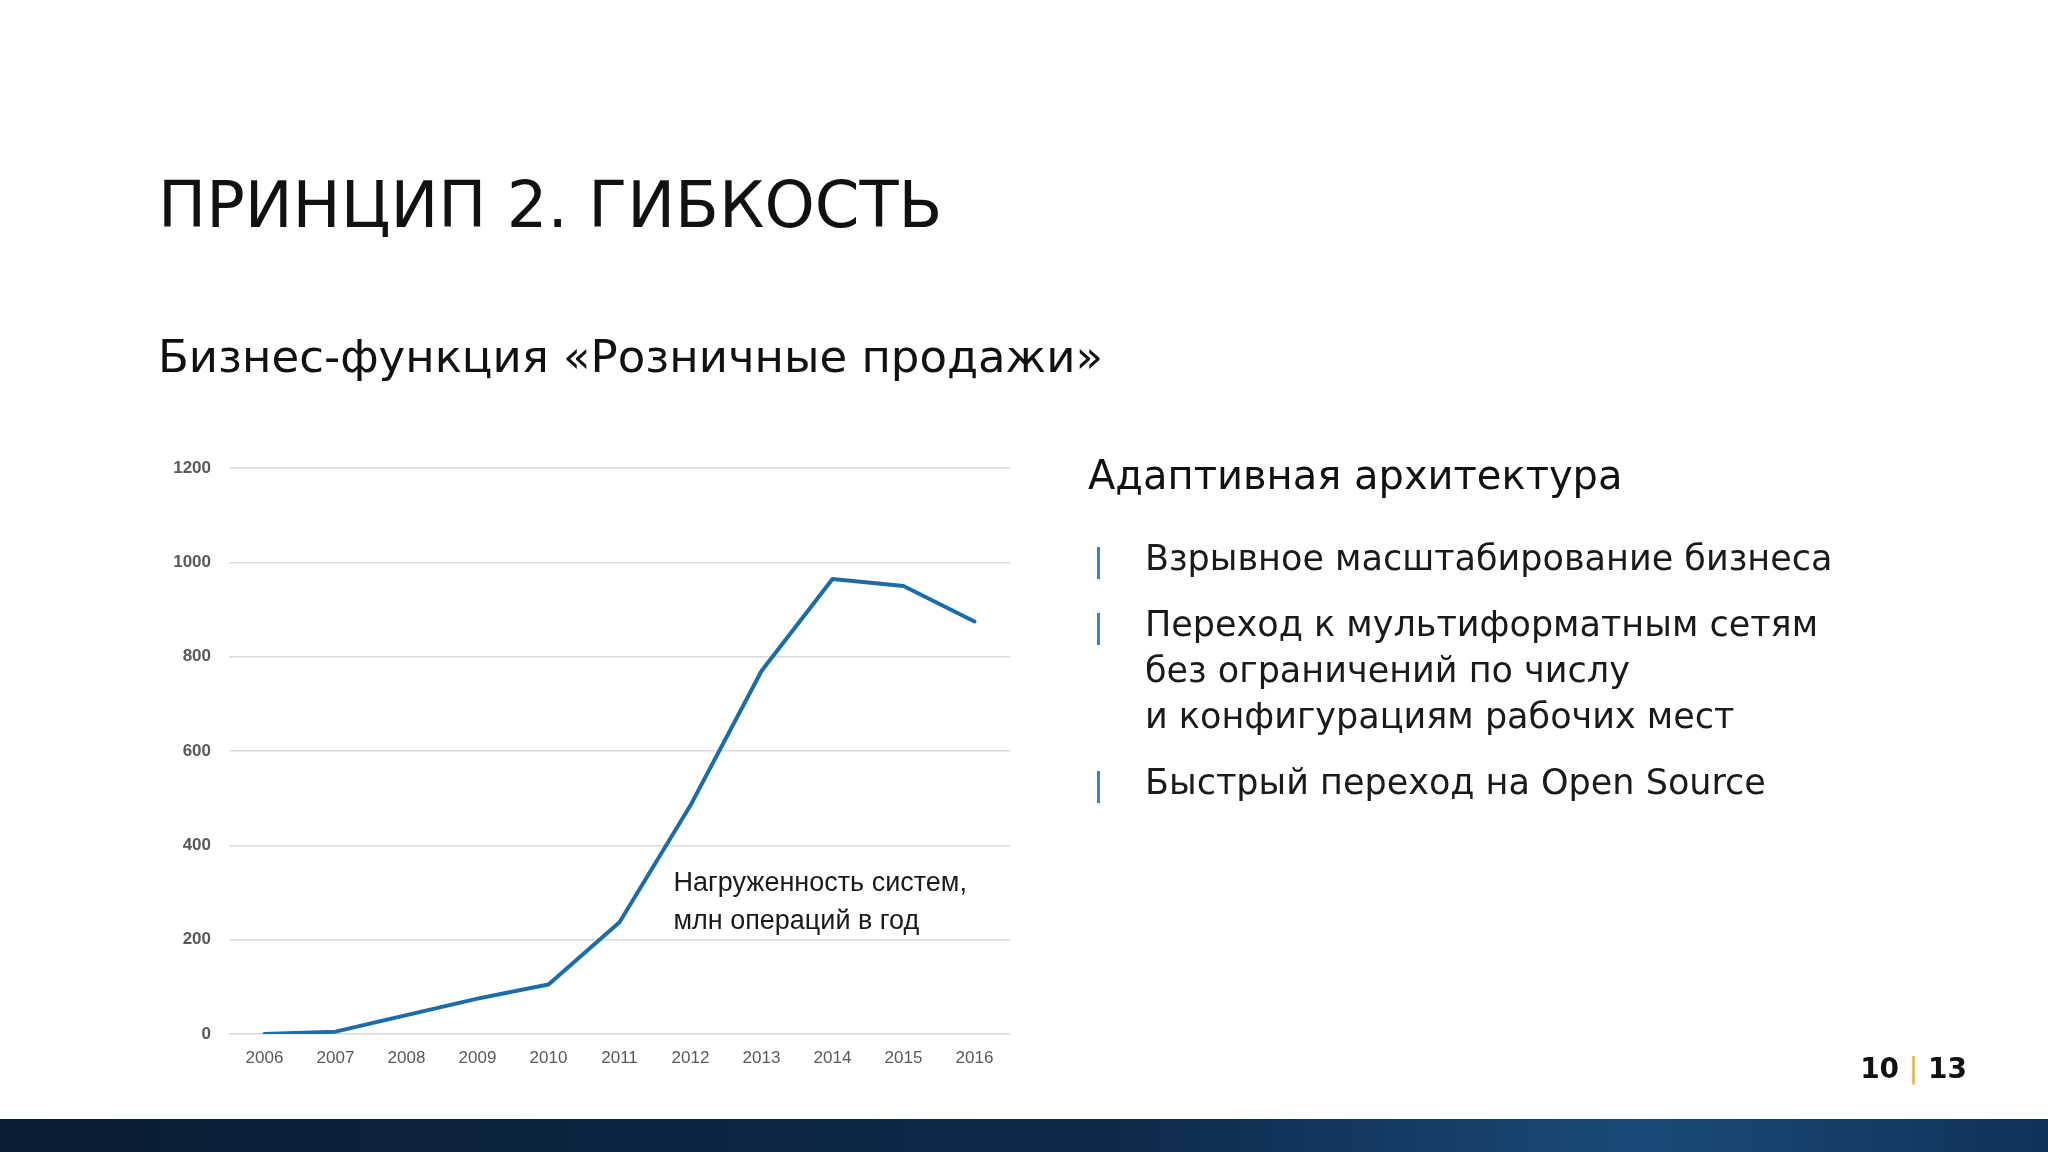 The height and width of the screenshot is (1152, 2048). What do you see at coordinates (974, 1057) in the screenshot?
I see `x-tick-label: 2016` at bounding box center [974, 1057].